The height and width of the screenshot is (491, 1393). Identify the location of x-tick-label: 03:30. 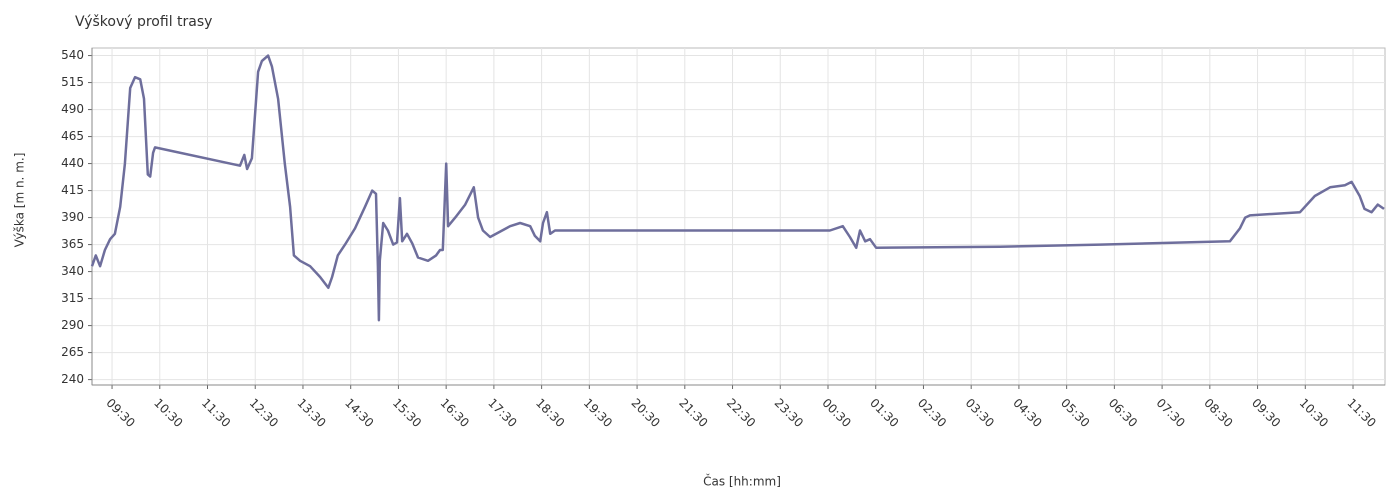
(980, 413).